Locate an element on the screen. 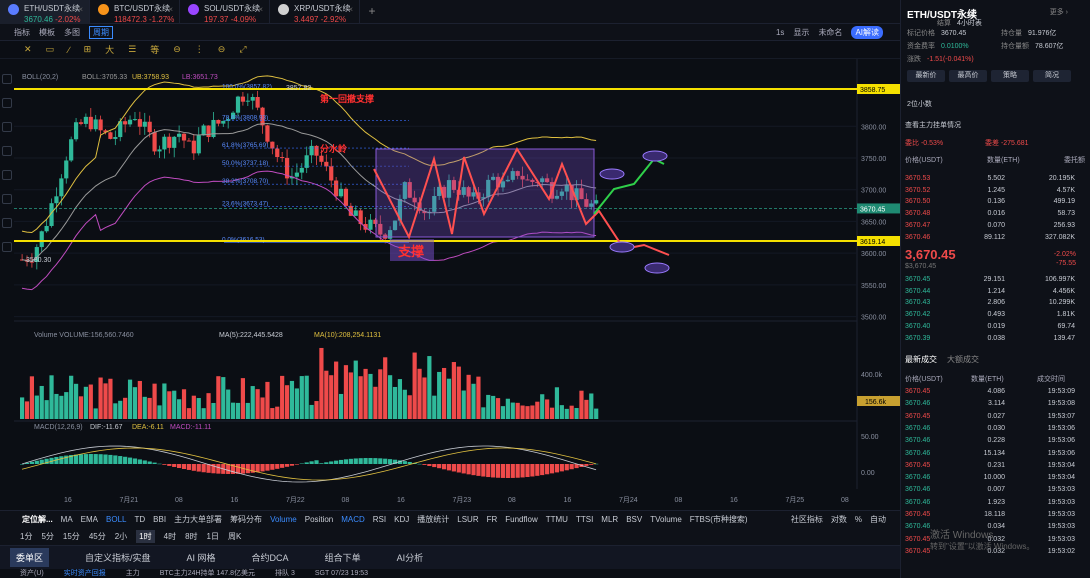  indicator-item: TTMU is located at coordinates (556, 519).